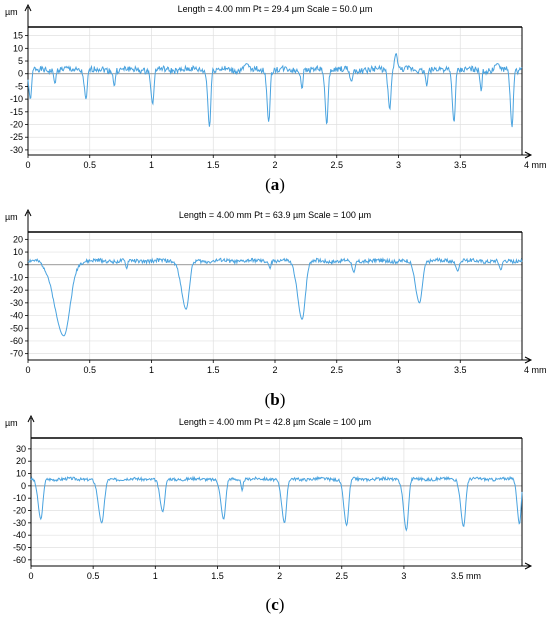 The height and width of the screenshot is (620, 550). Describe the element at coordinates (466, 576) in the screenshot. I see `x-unit-label: 3.5 mm` at that location.